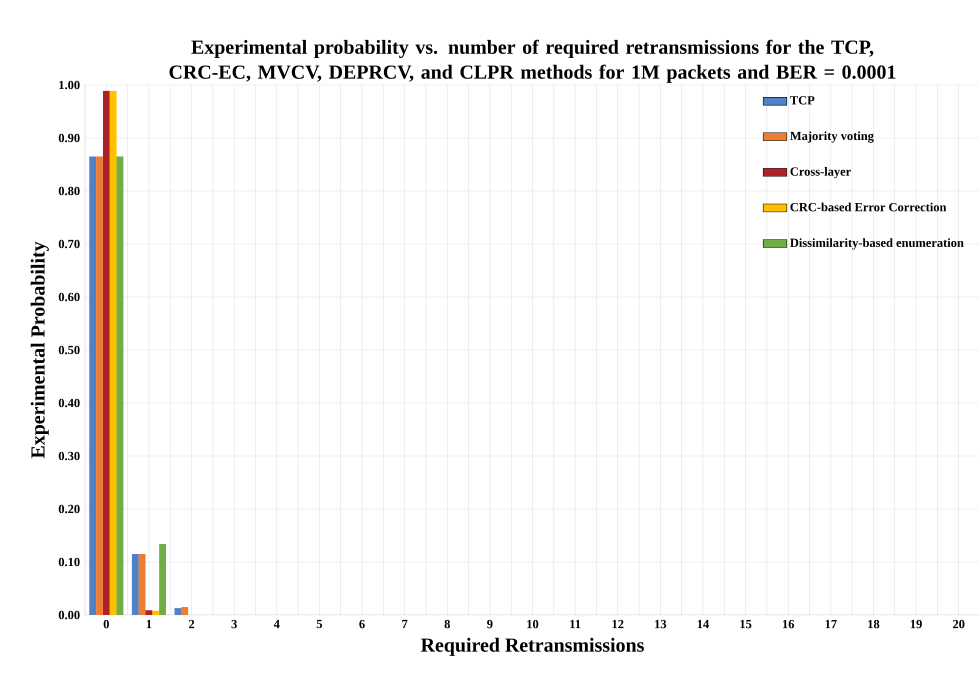 The image size is (979, 683). I want to click on x-tick-label: 8, so click(447, 624).